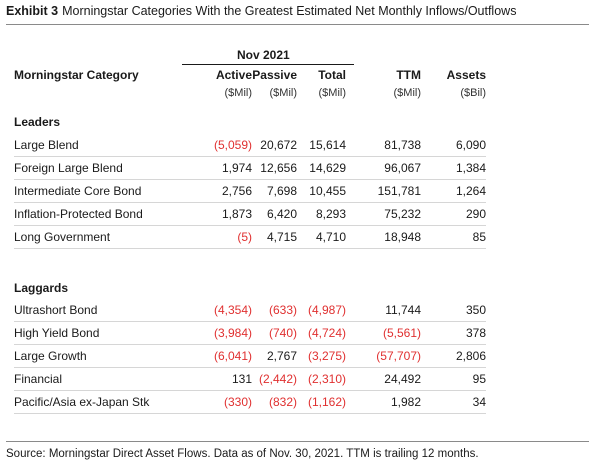  What do you see at coordinates (282, 402) in the screenshot?
I see `passive-cell: (832)` at bounding box center [282, 402].